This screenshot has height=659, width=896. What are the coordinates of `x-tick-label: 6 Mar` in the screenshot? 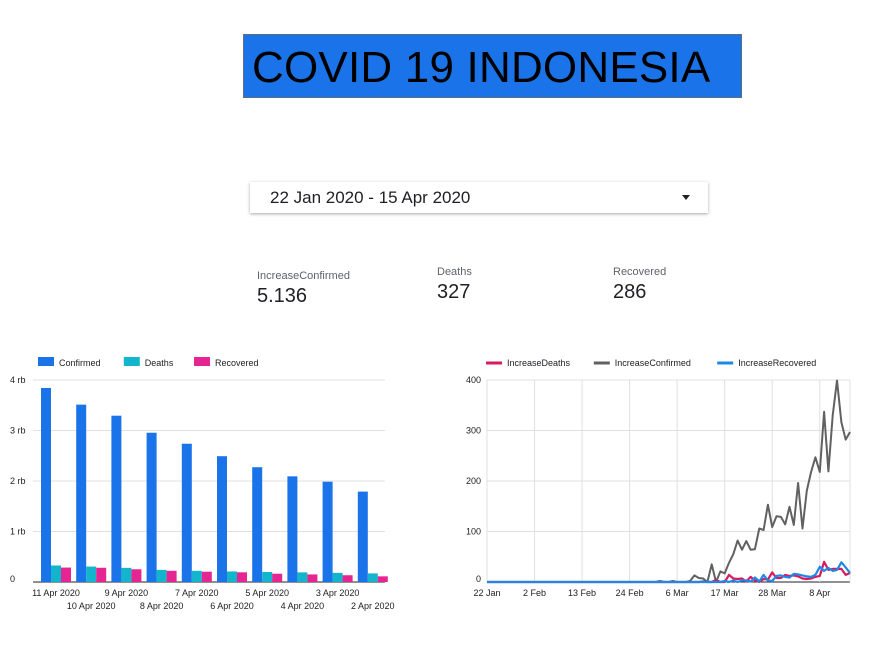 It's located at (677, 593).